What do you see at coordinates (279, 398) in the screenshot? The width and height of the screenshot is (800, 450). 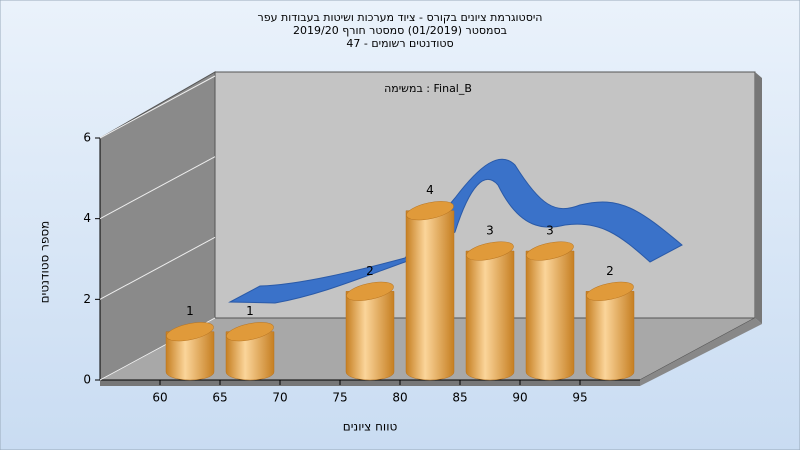 I see `x-tick-label: 70` at bounding box center [279, 398].